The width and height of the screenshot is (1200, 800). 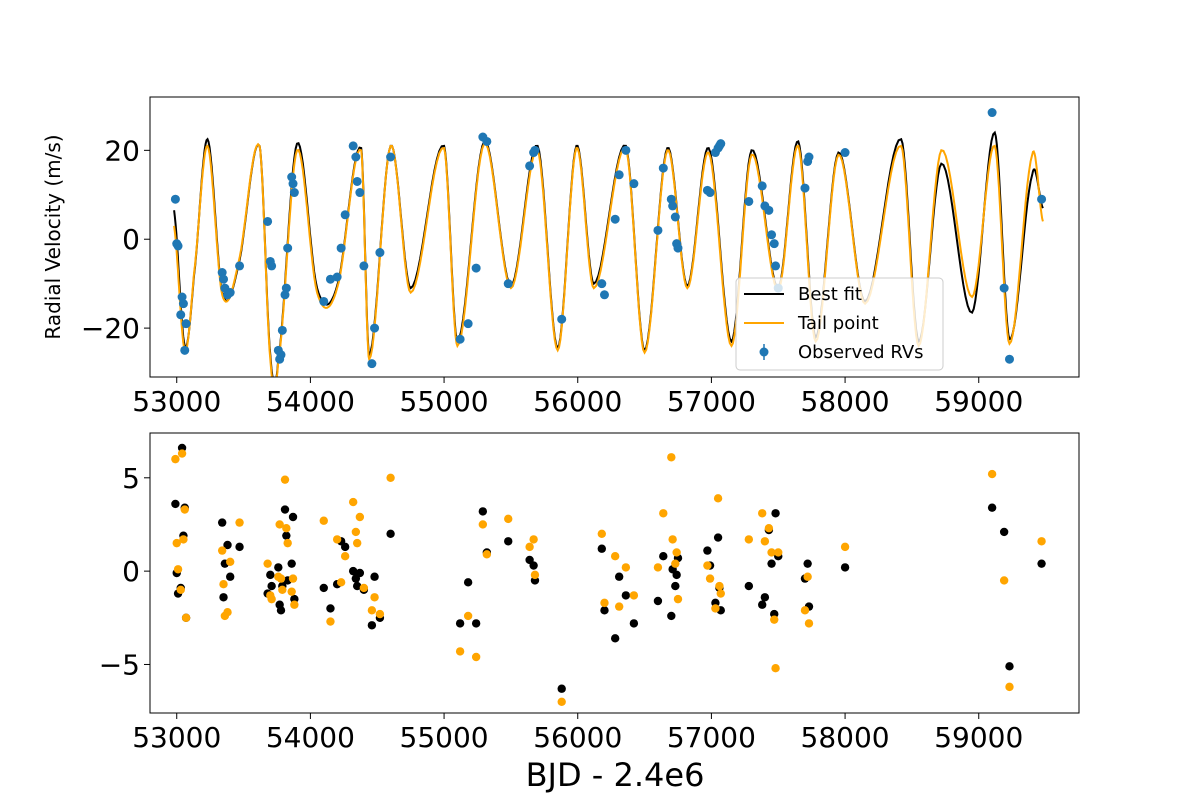 I want to click on top-xtick-label: 58000, so click(x=845, y=401).